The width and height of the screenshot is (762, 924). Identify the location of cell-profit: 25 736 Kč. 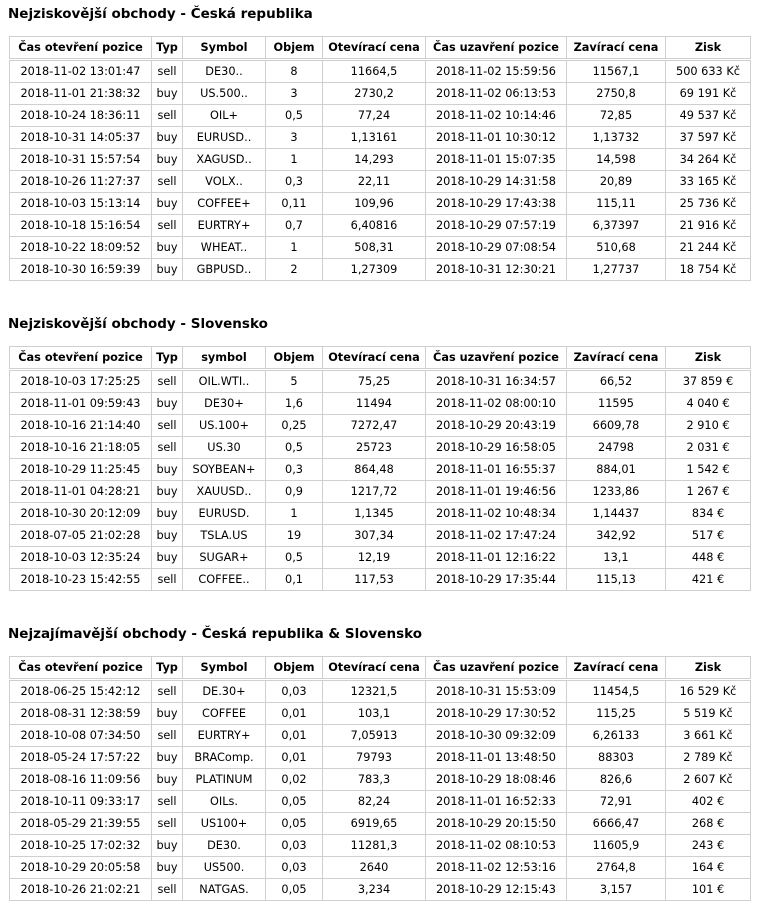
(708, 203).